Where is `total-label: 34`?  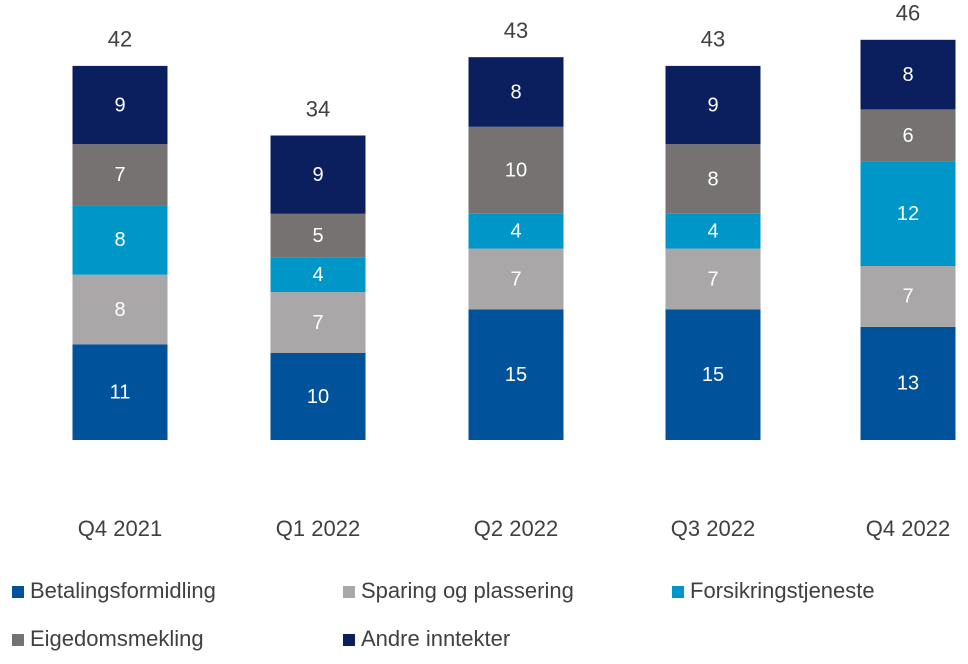
total-label: 34 is located at coordinates (318, 108).